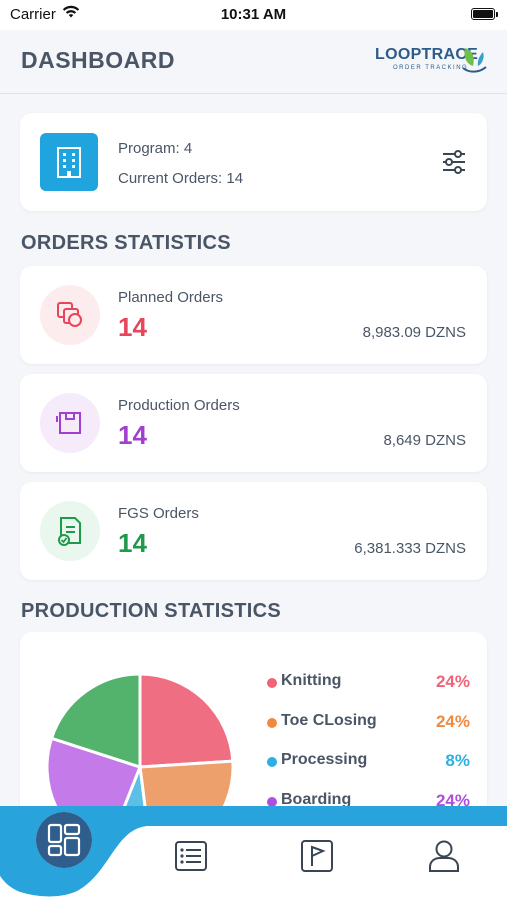 Image resolution: width=507 pixels, height=900 pixels. Describe the element at coordinates (311, 680) in the screenshot. I see `legend-name: Knitting` at that location.